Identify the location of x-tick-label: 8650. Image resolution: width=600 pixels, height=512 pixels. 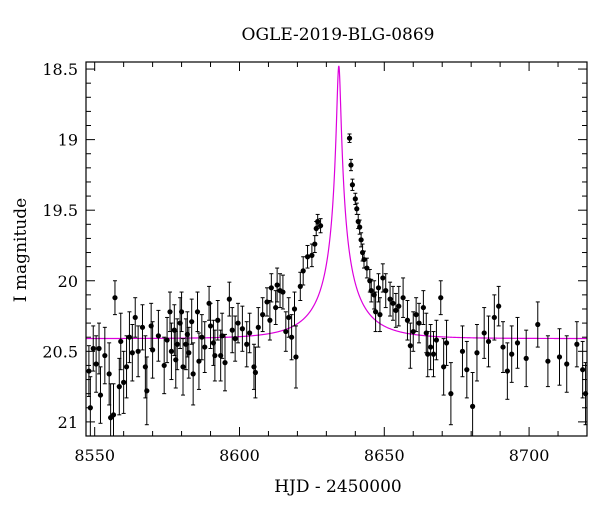
(384, 455).